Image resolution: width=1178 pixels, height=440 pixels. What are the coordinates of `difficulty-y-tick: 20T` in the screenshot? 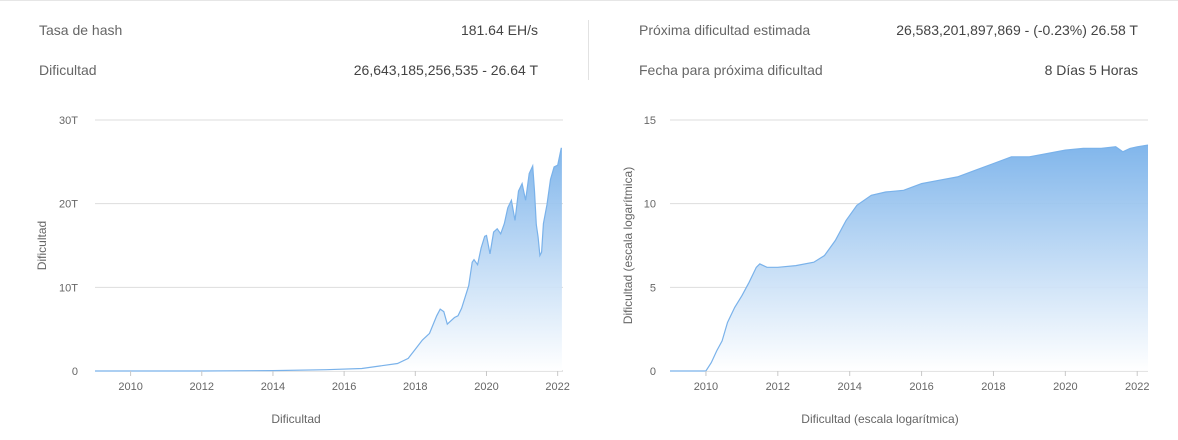 It's located at (68, 205).